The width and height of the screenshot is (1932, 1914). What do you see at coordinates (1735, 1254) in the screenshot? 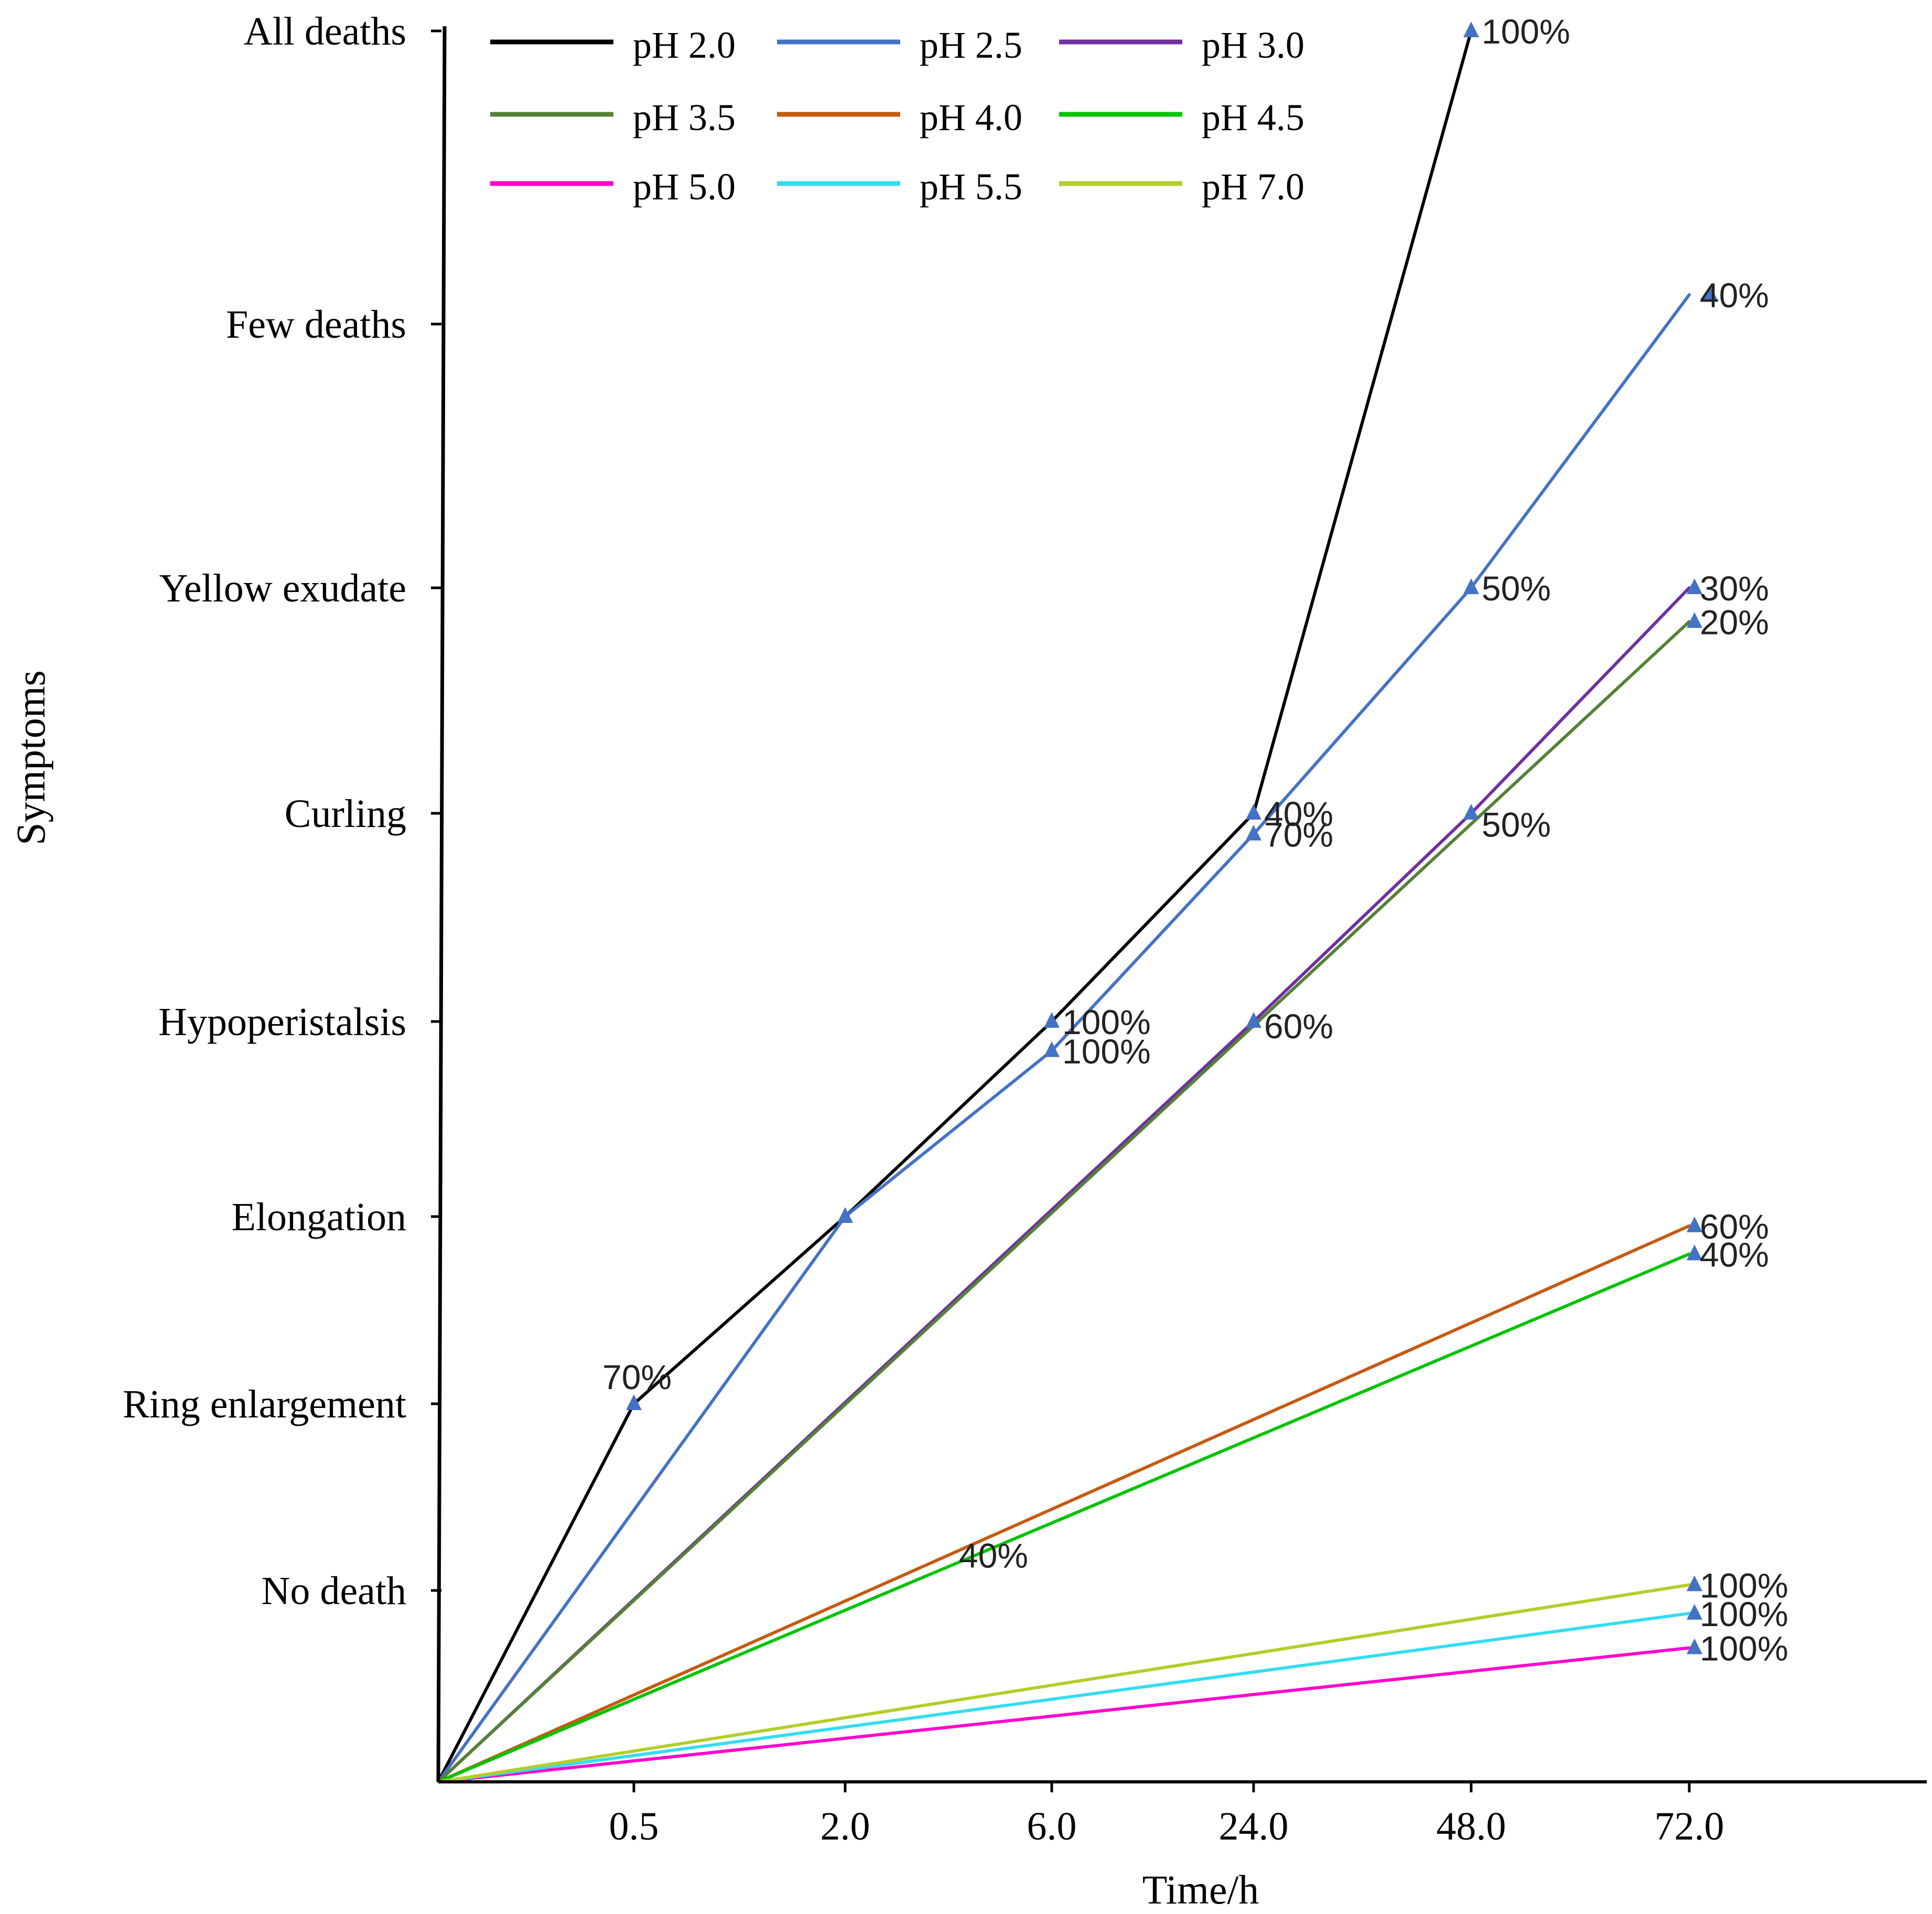
I see `data-label-ph-4-5-72: 40%` at bounding box center [1735, 1254].